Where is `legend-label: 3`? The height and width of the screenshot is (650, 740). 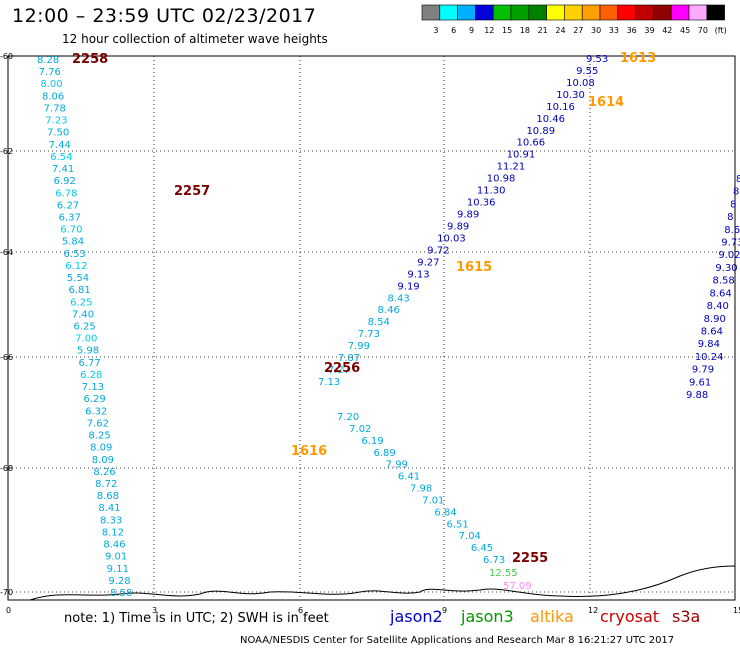
legend-label: 3 is located at coordinates (435, 30).